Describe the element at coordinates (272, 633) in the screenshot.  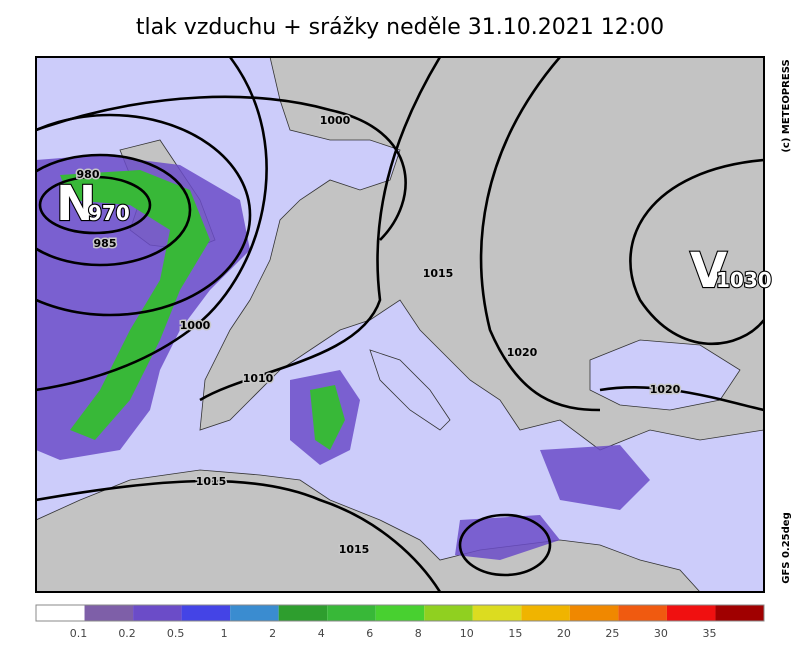
I see `legend-label: 2` at that location.